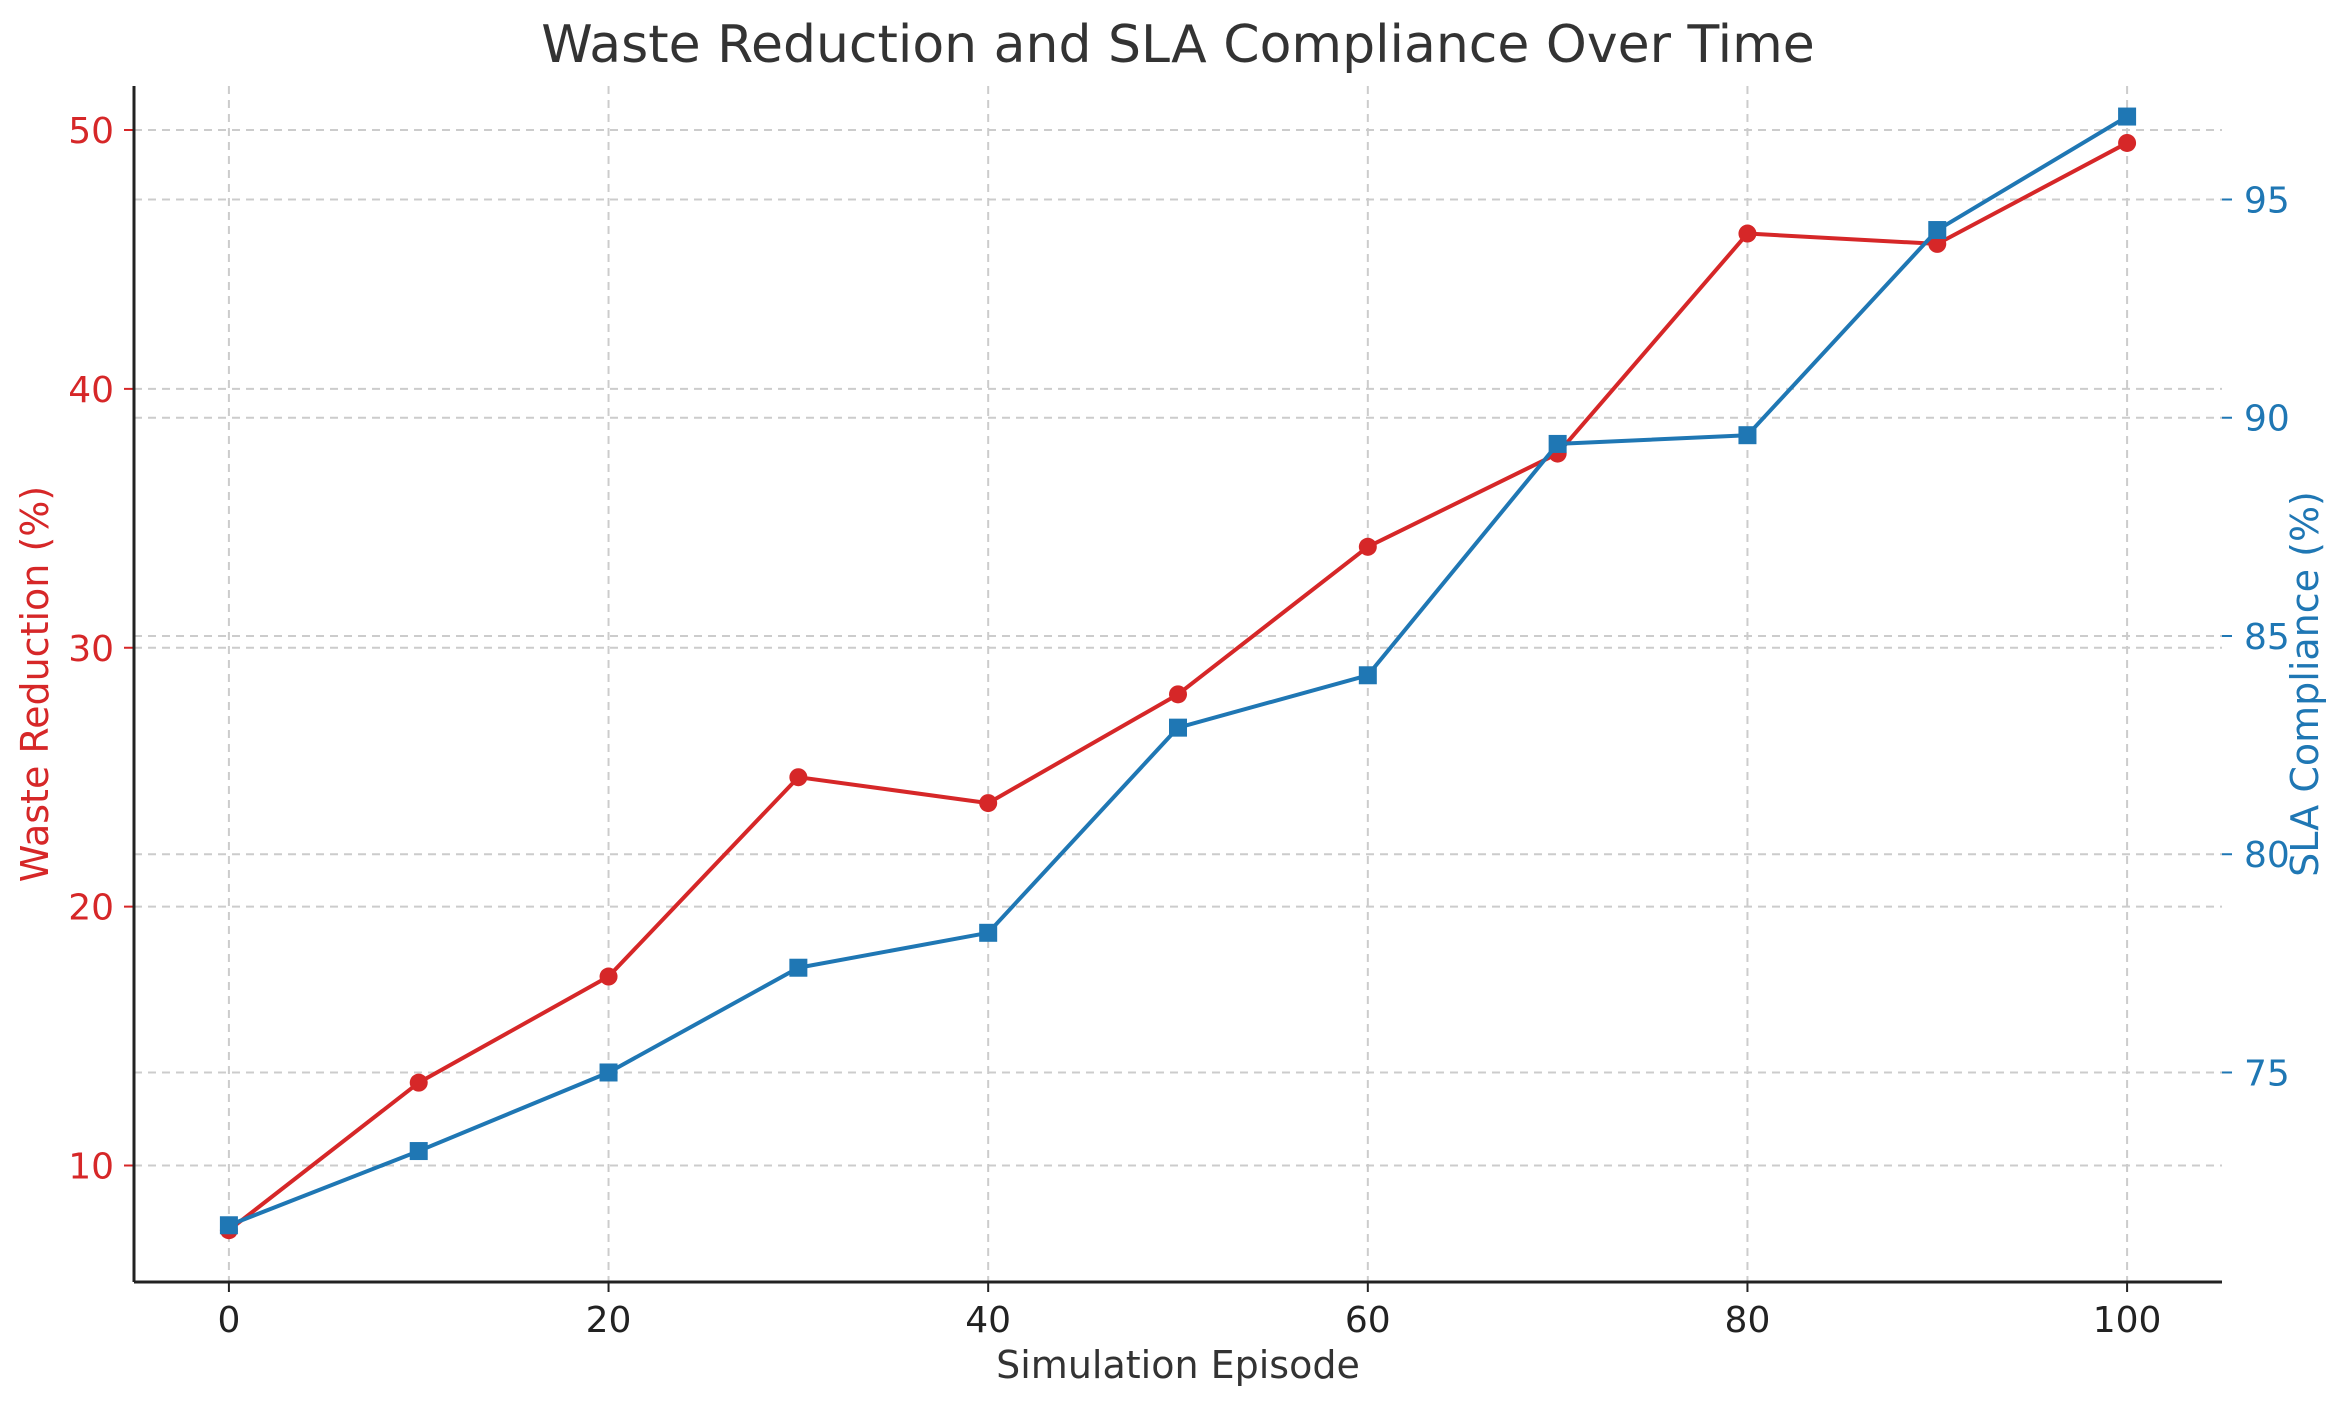 This screenshot has width=2346, height=1407. Describe the element at coordinates (91, 649) in the screenshot. I see `y-left-tick-label: 30` at that location.